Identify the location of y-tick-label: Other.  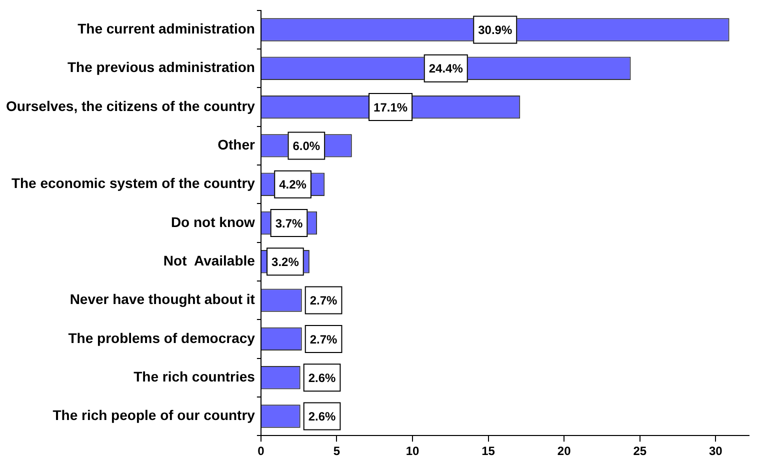
(237, 144).